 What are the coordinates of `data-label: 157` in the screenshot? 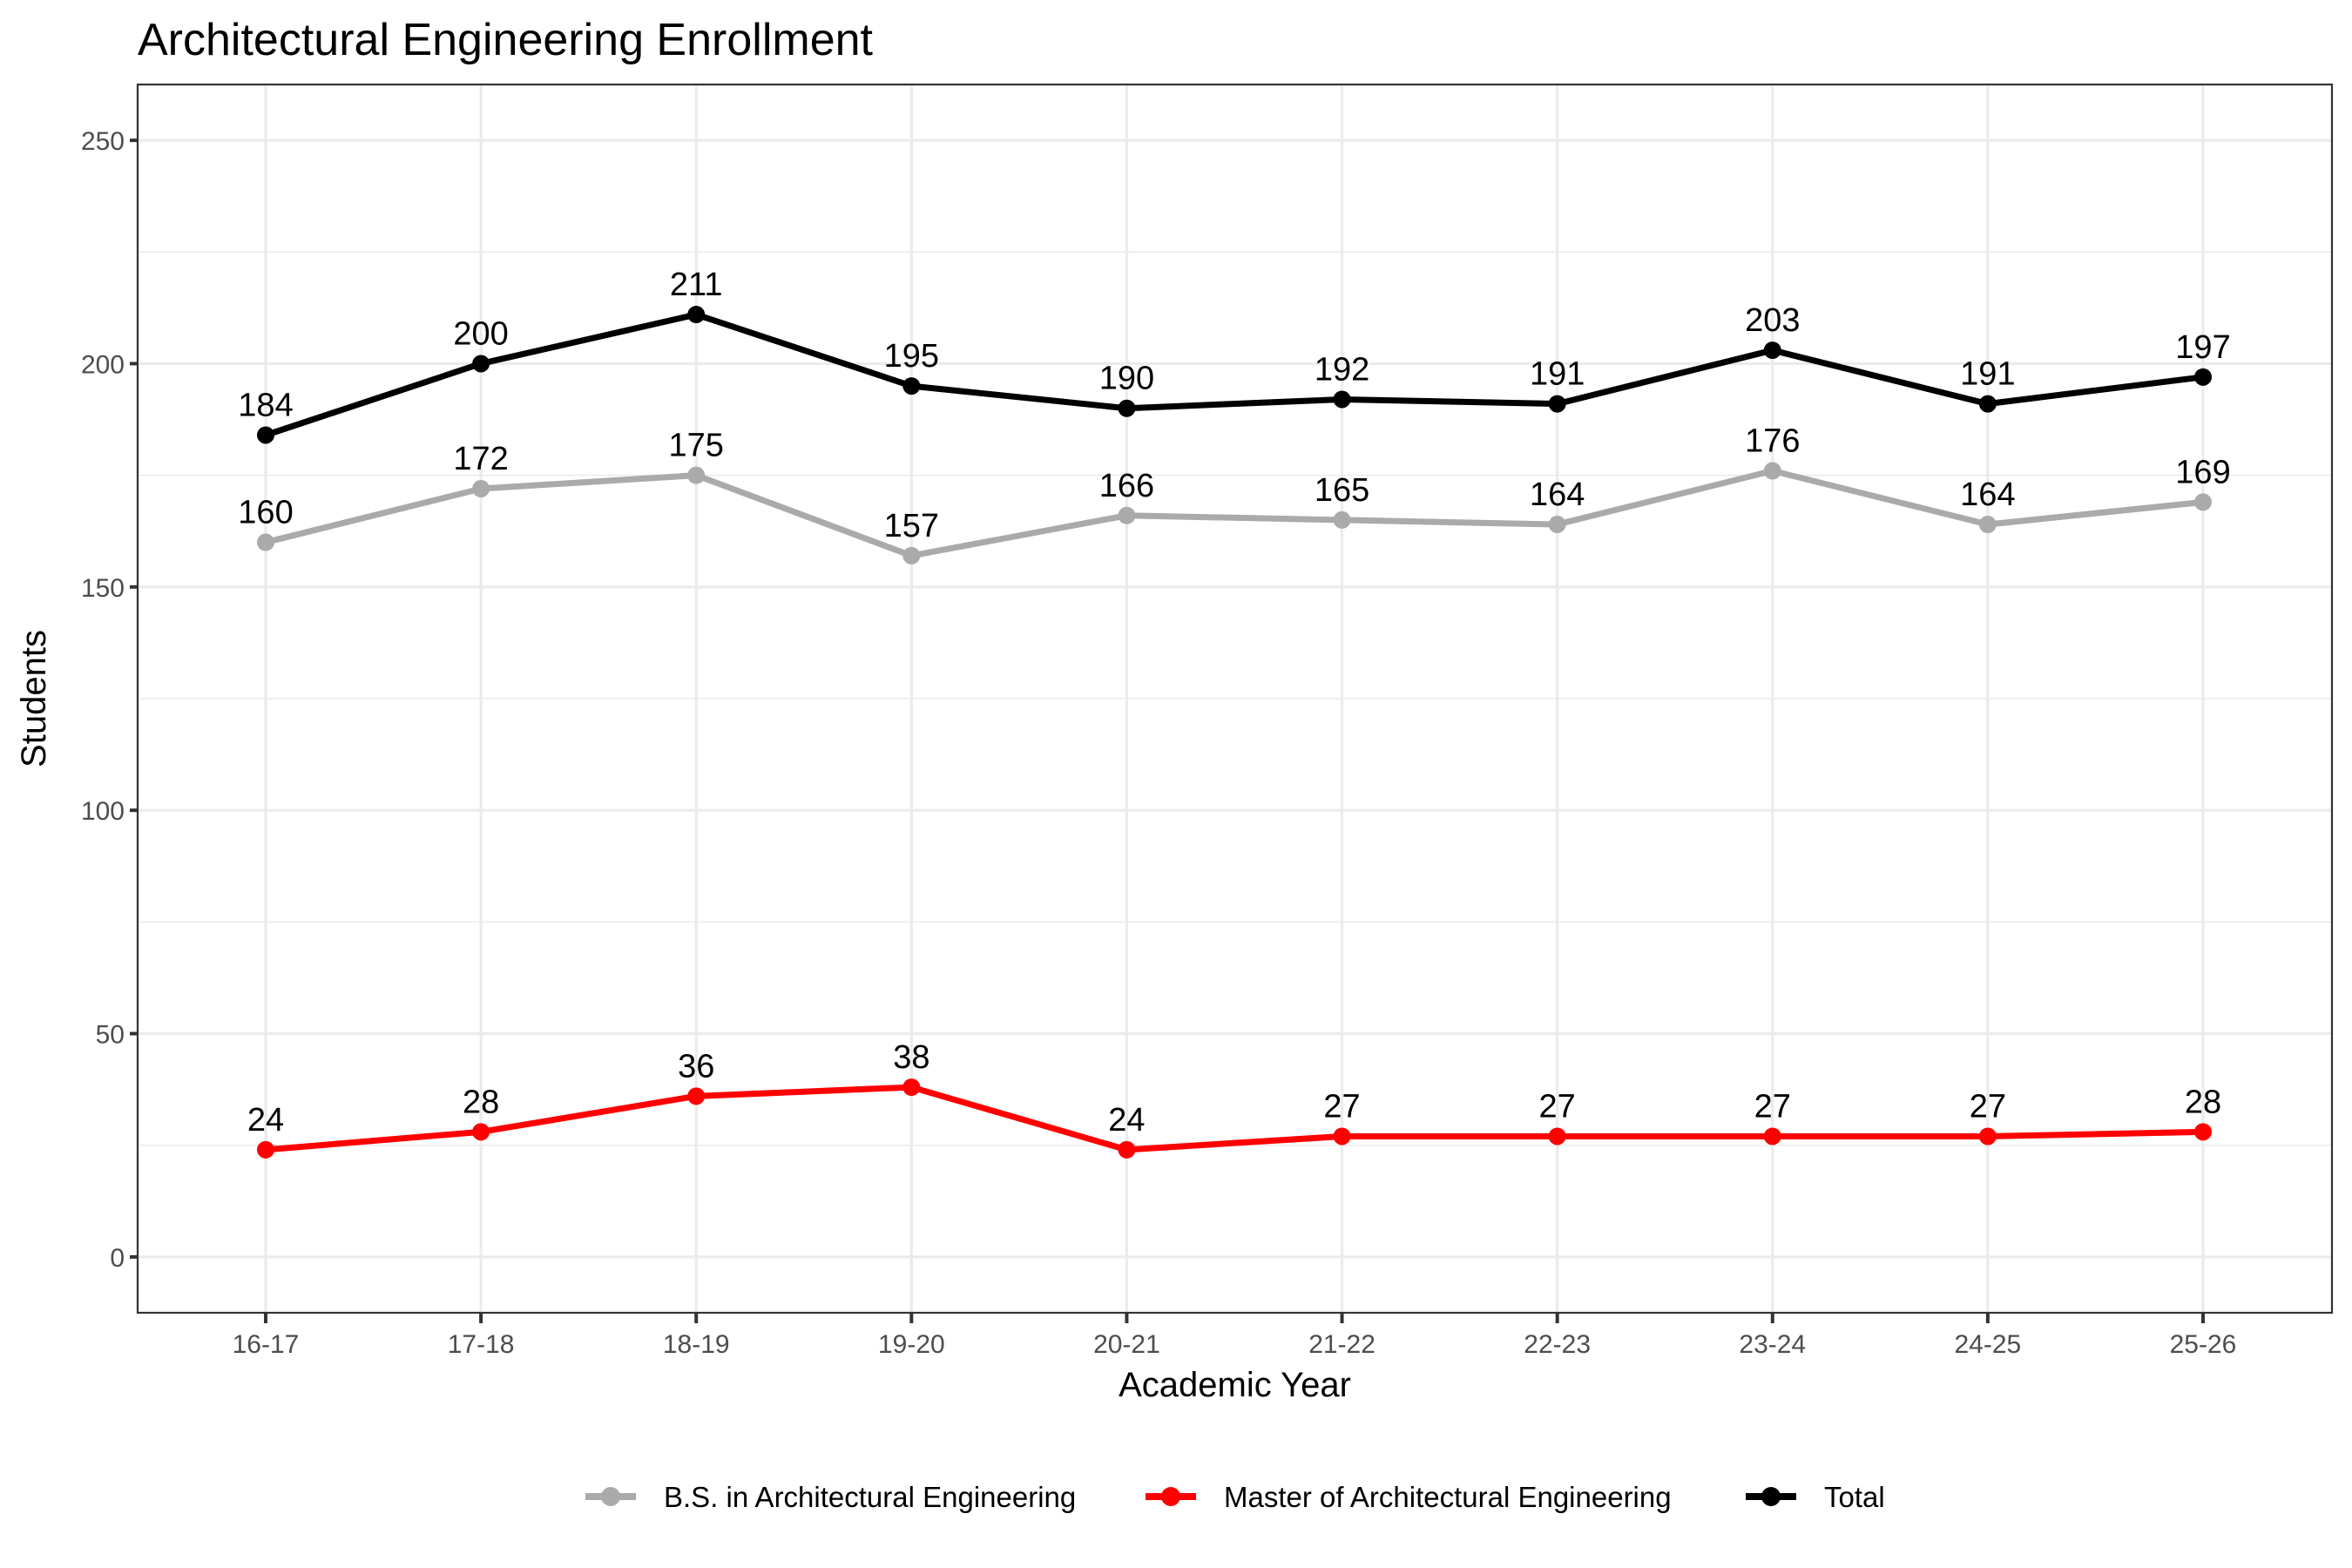 It's located at (911, 526).